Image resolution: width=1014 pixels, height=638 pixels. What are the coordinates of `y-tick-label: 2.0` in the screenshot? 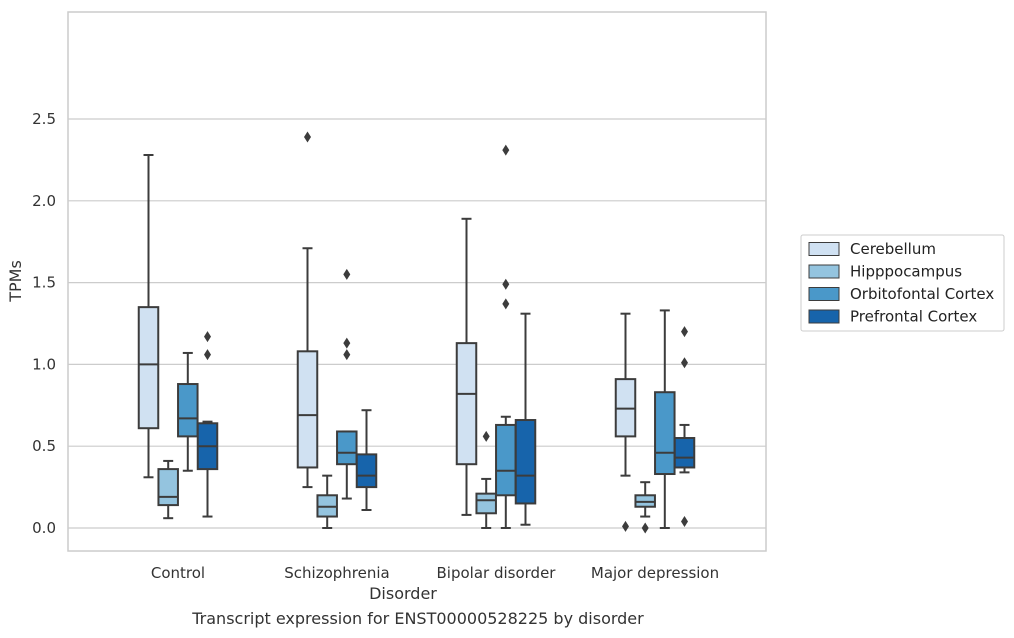 It's located at (44, 201).